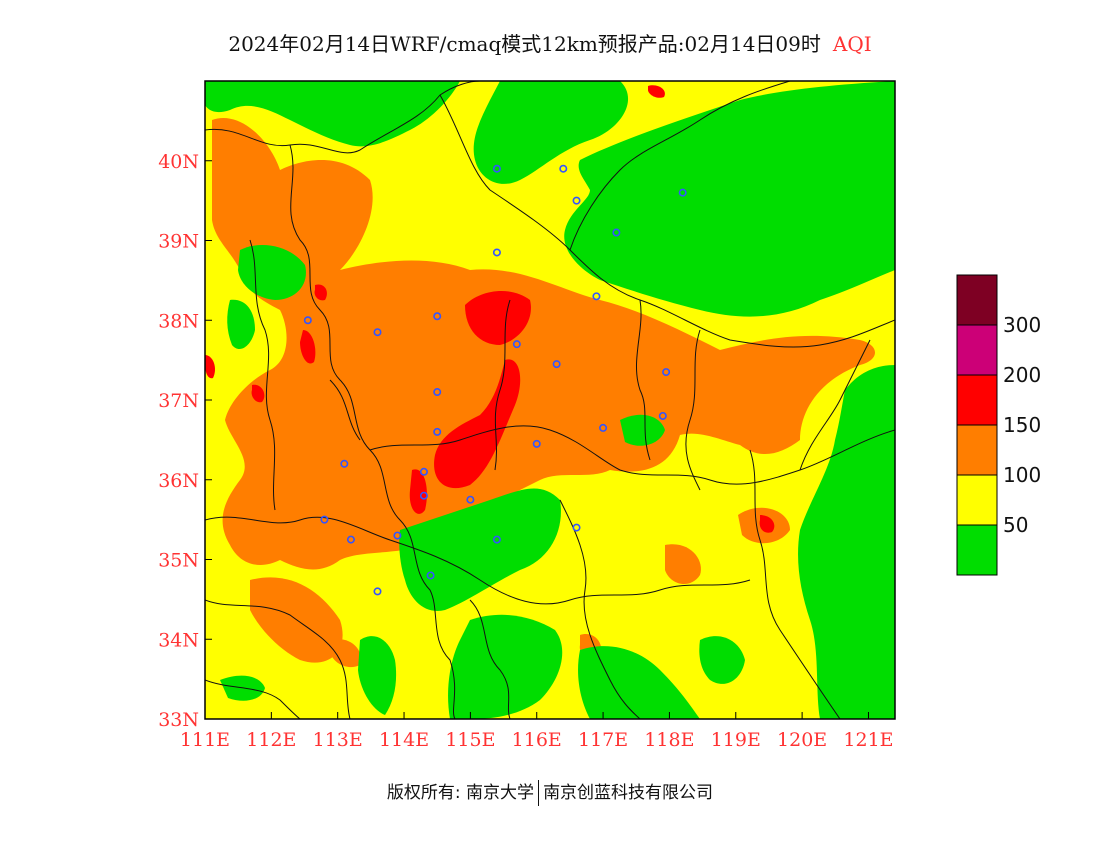 Image resolution: width=1100 pixels, height=850 pixels. Describe the element at coordinates (178, 640) in the screenshot. I see `y-tick-label: 34N` at that location.